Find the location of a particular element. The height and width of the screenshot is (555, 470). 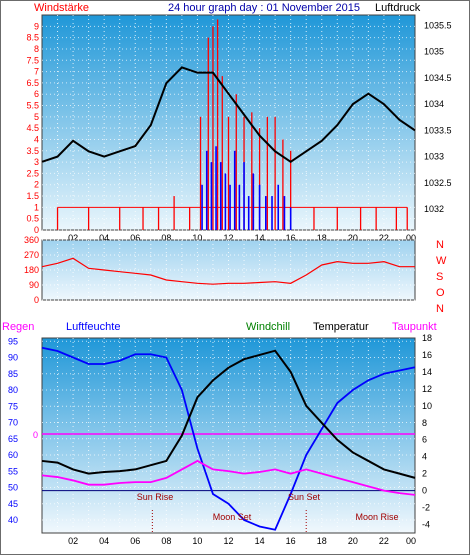

temperature-axis-ticks: -4 -2 0 2 4 6 8 10 12 14 16 18 is located at coordinates (427, 431).